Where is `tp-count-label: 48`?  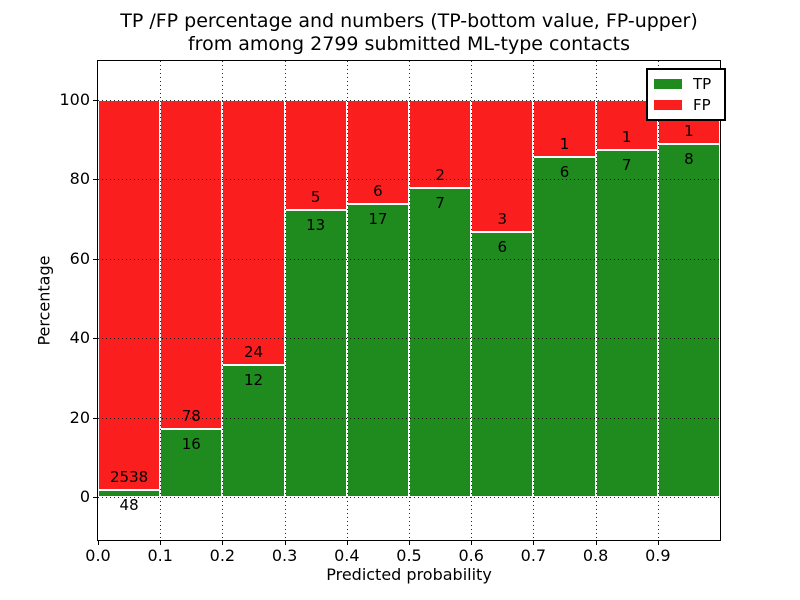
tp-count-label: 48 is located at coordinates (129, 504).